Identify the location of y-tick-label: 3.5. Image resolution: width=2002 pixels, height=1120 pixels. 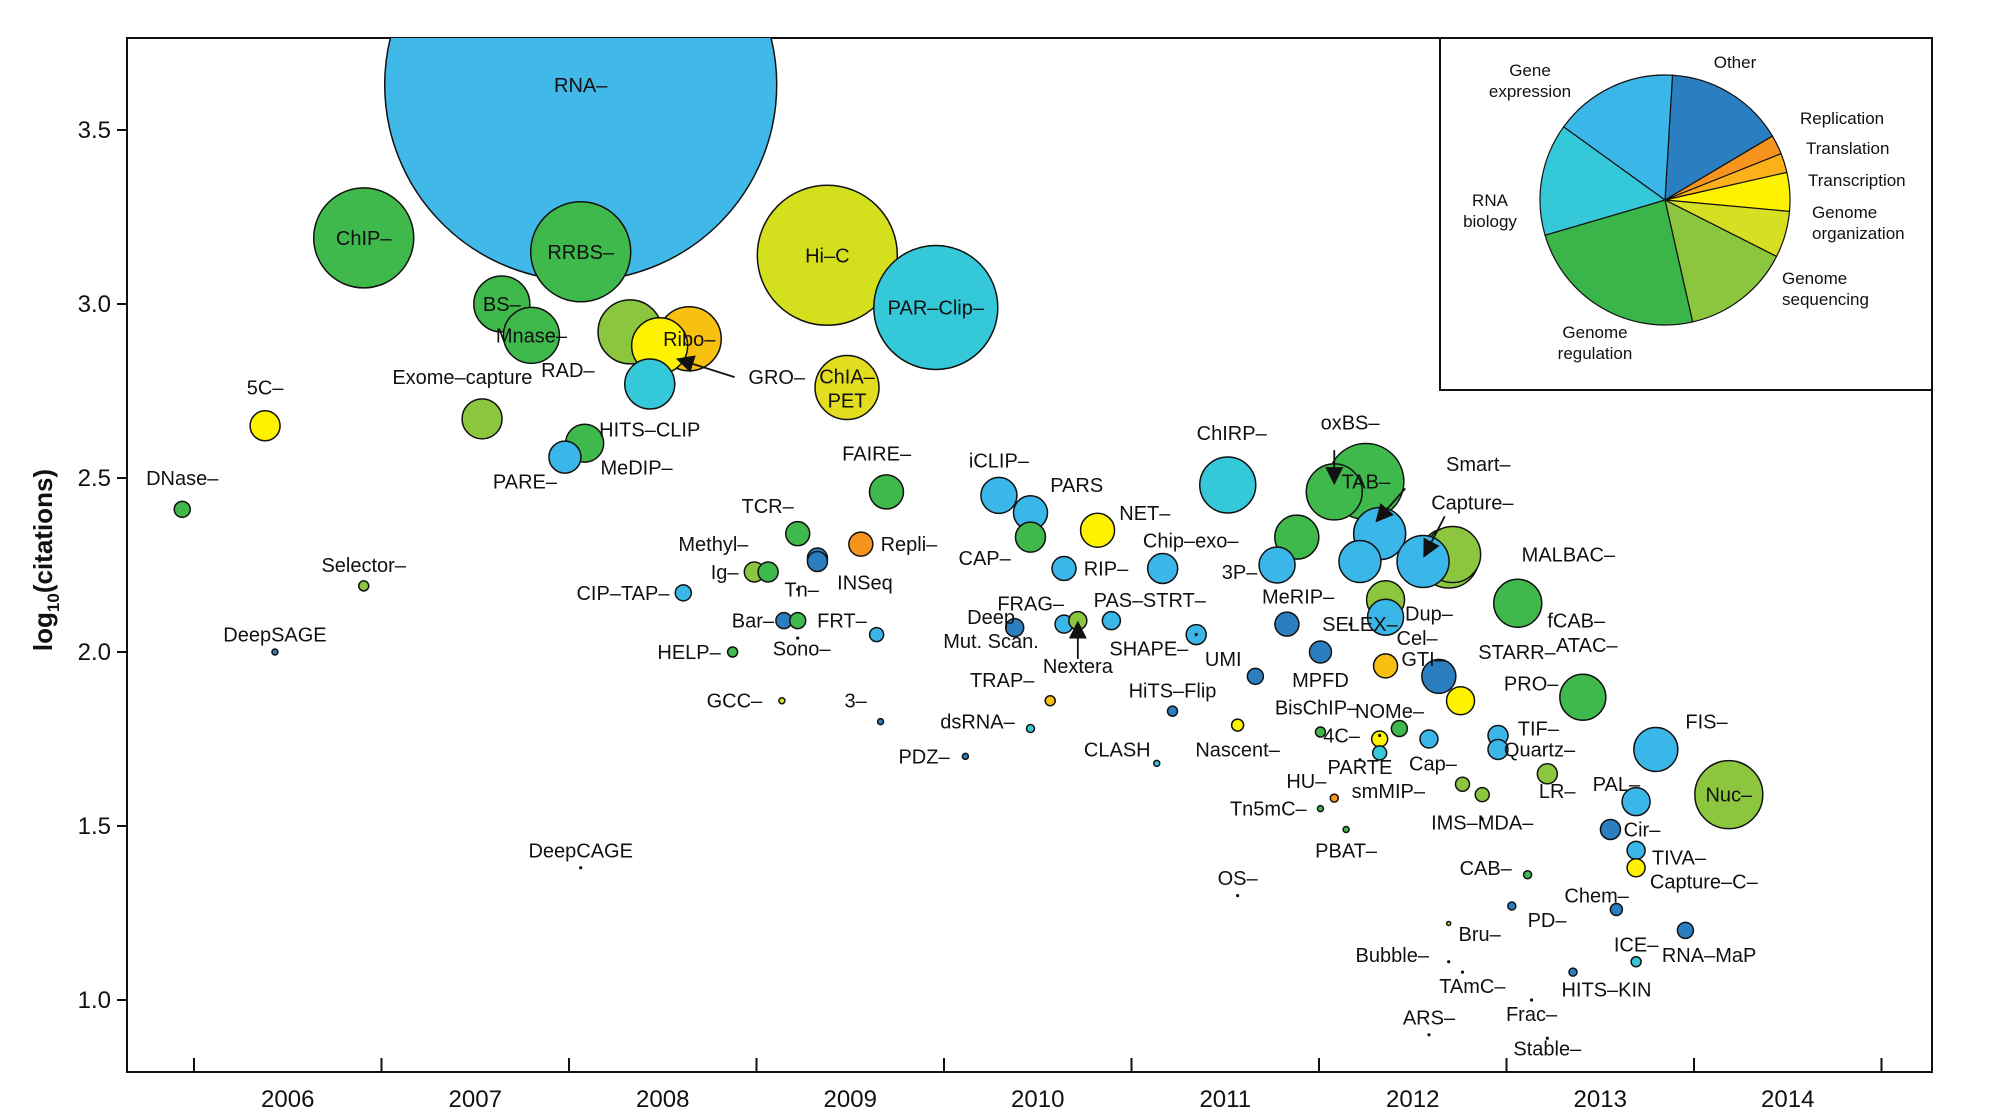
(94, 130).